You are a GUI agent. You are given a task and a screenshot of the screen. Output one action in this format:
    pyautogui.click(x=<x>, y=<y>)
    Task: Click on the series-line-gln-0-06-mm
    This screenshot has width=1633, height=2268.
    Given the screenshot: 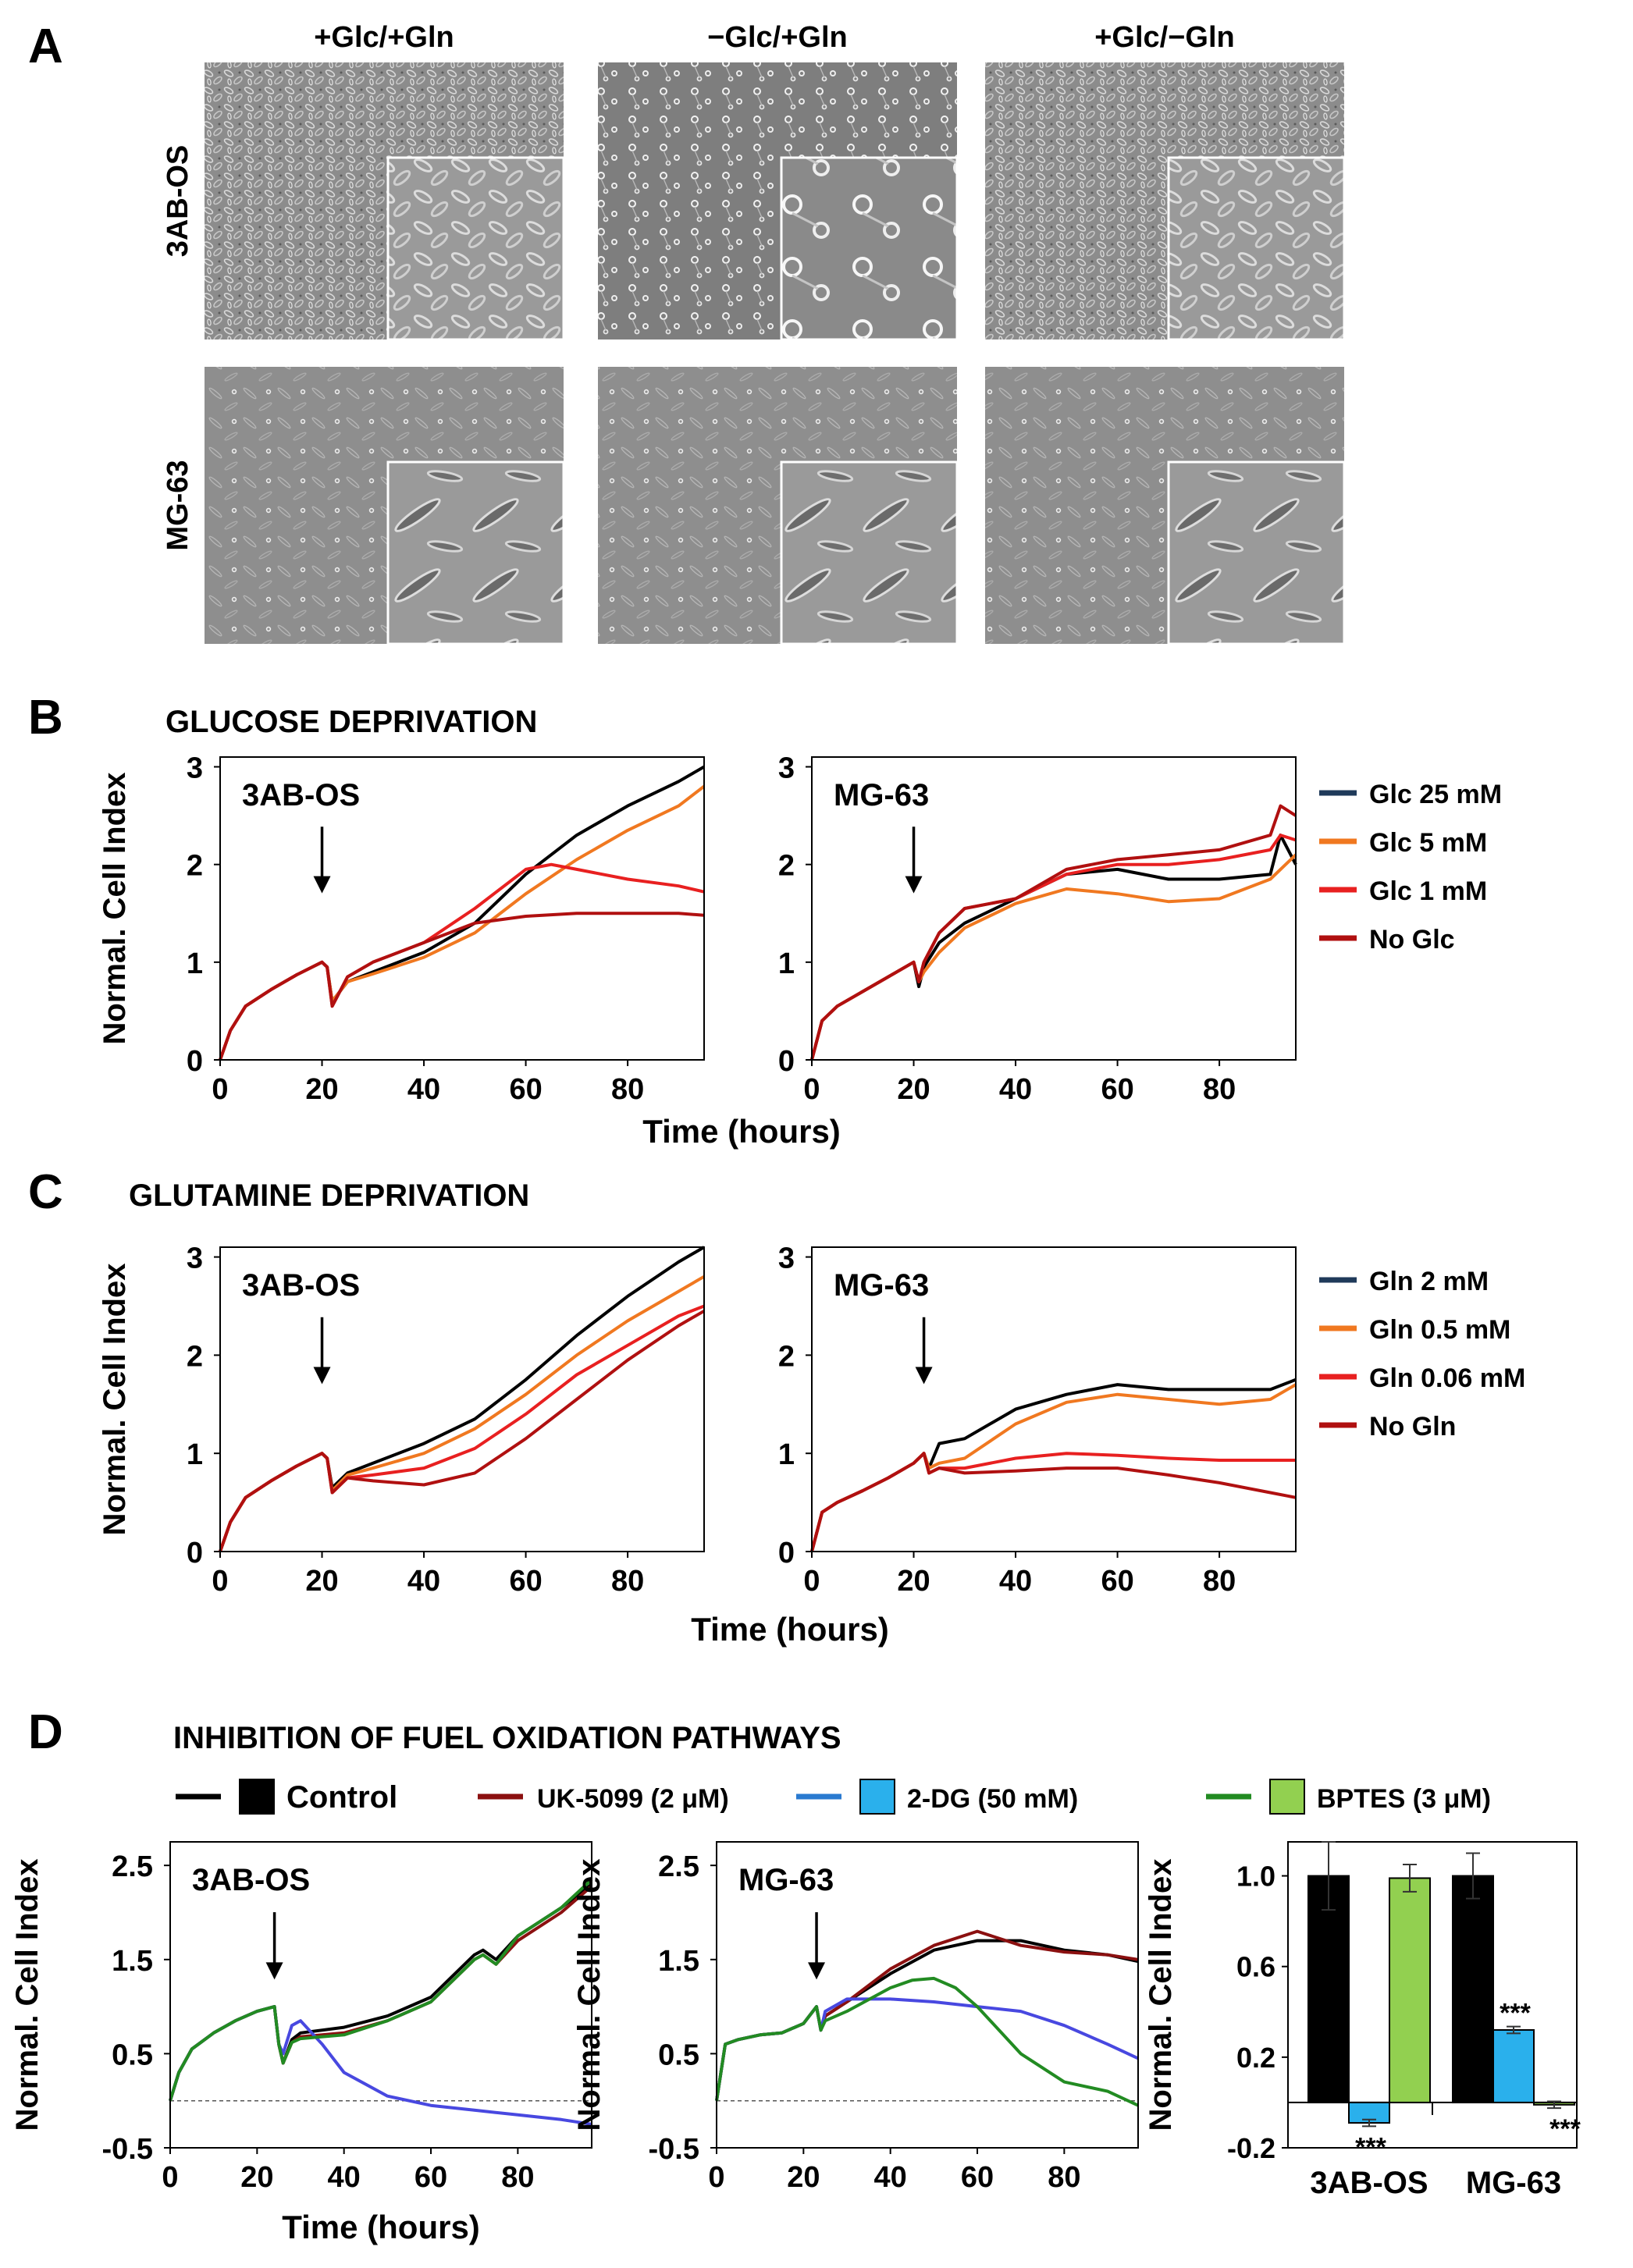 What is the action you would take?
    pyautogui.click(x=462, y=1428)
    